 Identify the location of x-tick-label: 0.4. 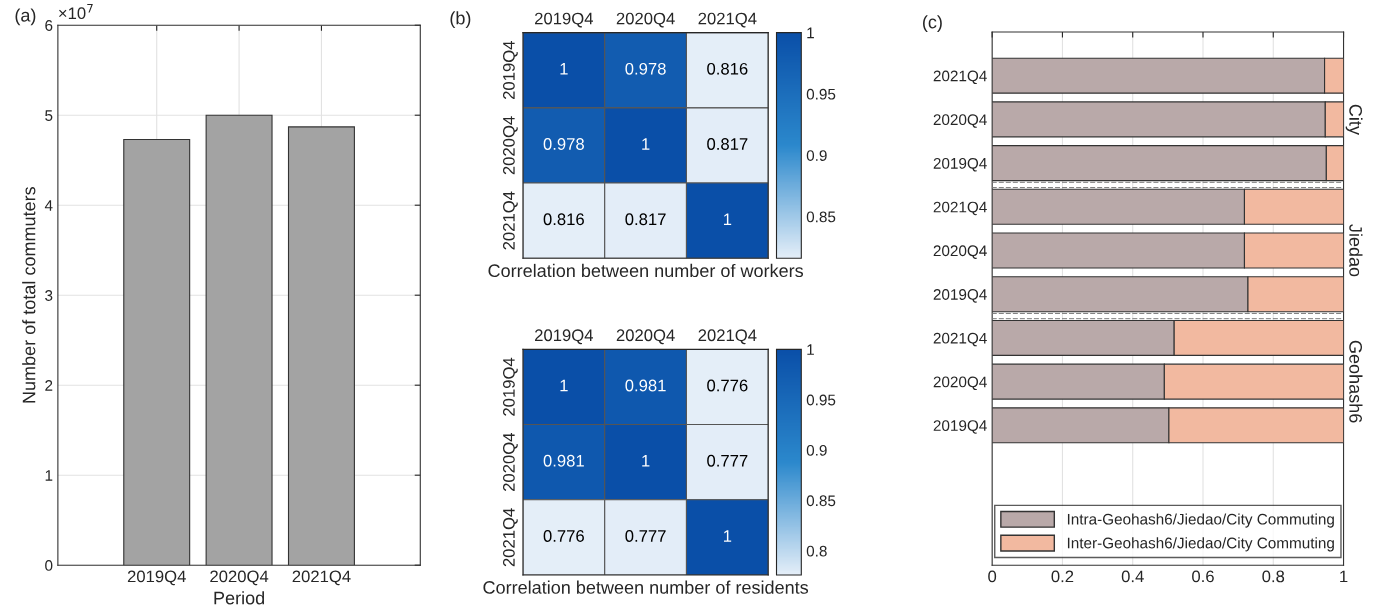
(1132, 576).